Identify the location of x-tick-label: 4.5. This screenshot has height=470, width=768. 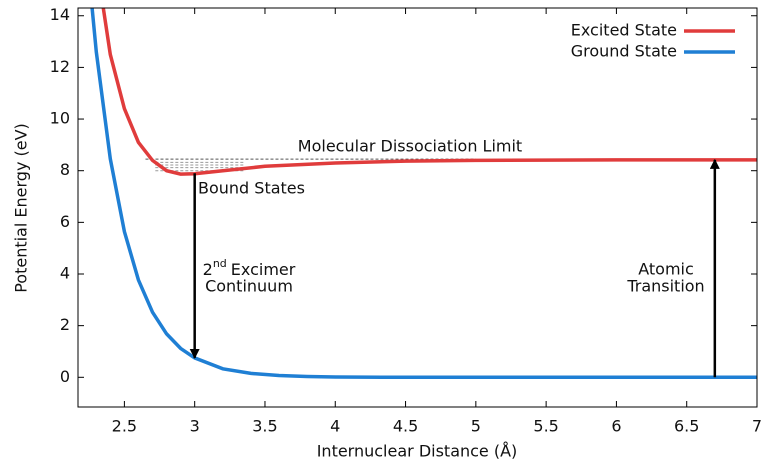
(405, 426).